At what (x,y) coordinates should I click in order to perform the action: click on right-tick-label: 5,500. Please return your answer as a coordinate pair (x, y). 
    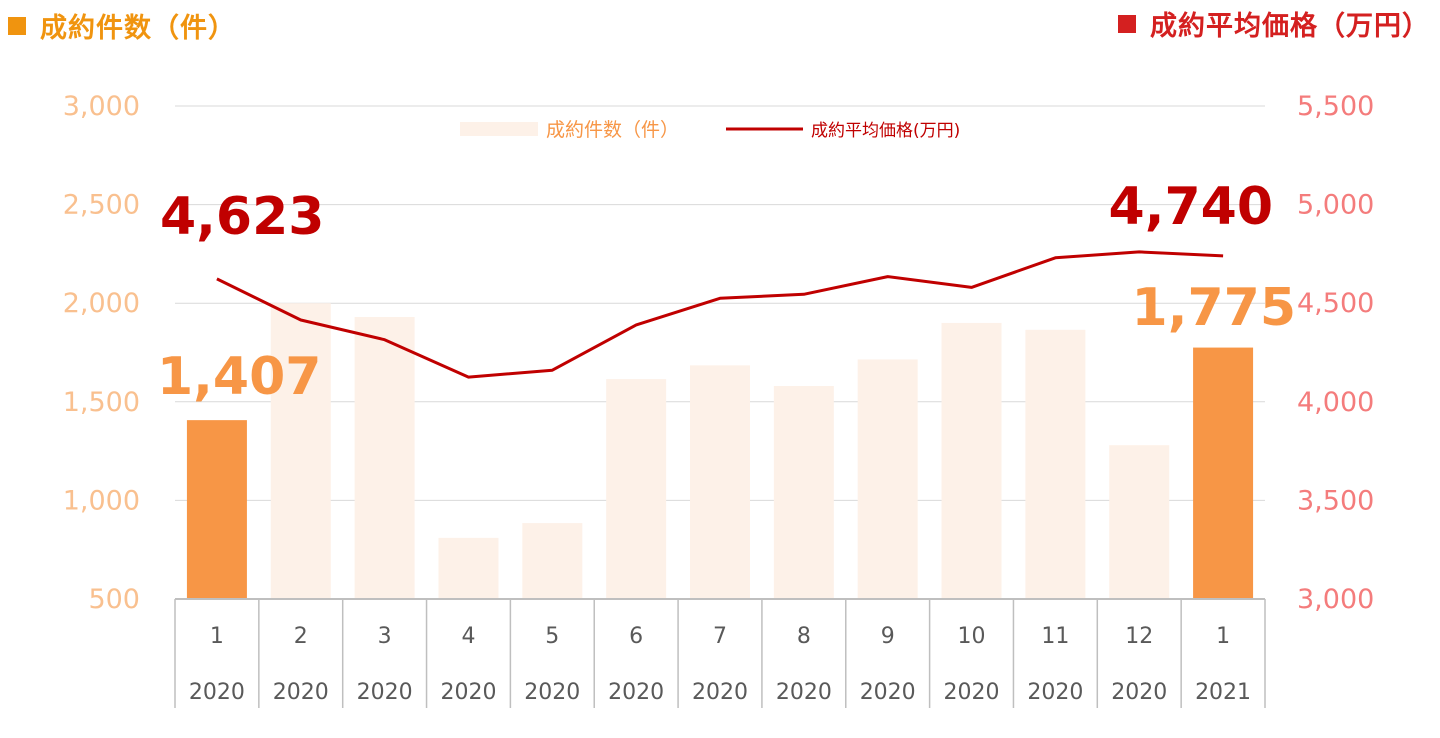
    Looking at the image, I should click on (1335, 106).